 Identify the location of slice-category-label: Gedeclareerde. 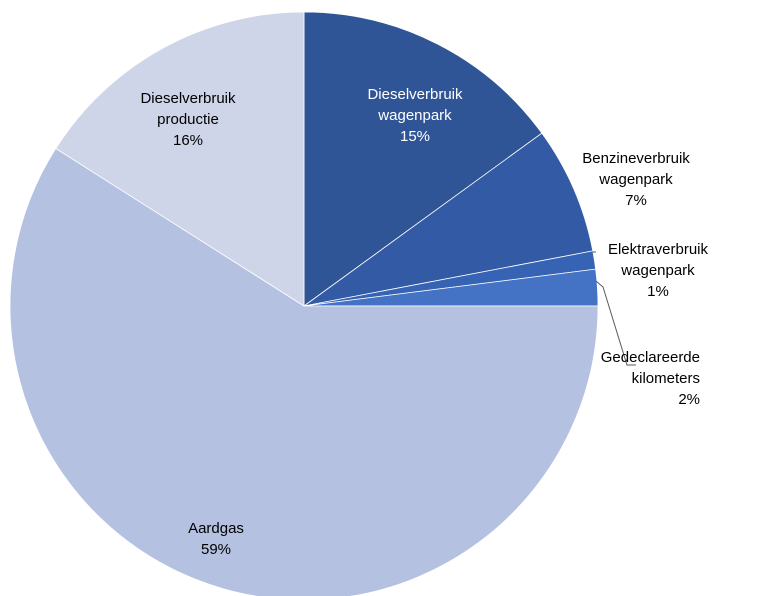
(650, 357).